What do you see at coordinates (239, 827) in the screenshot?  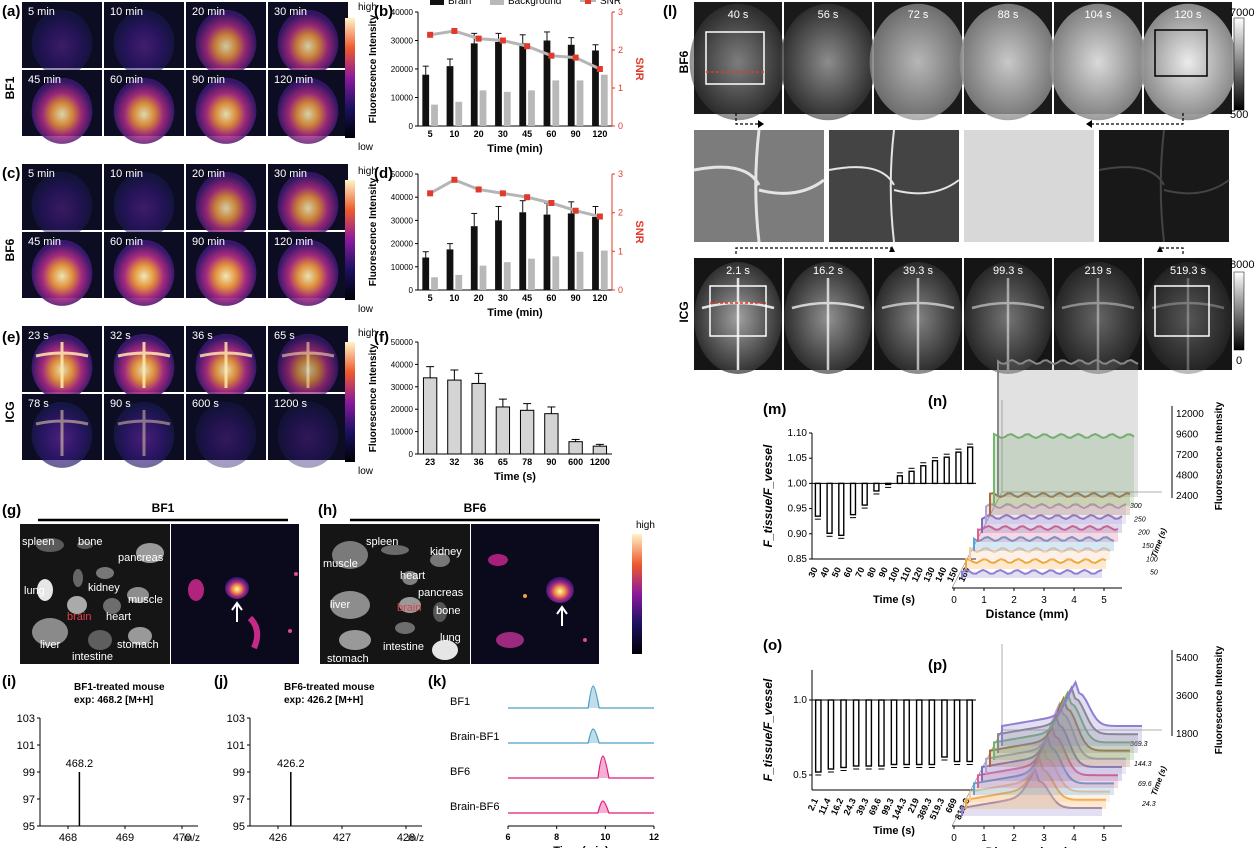 I see `y-tick-label: 95` at bounding box center [239, 827].